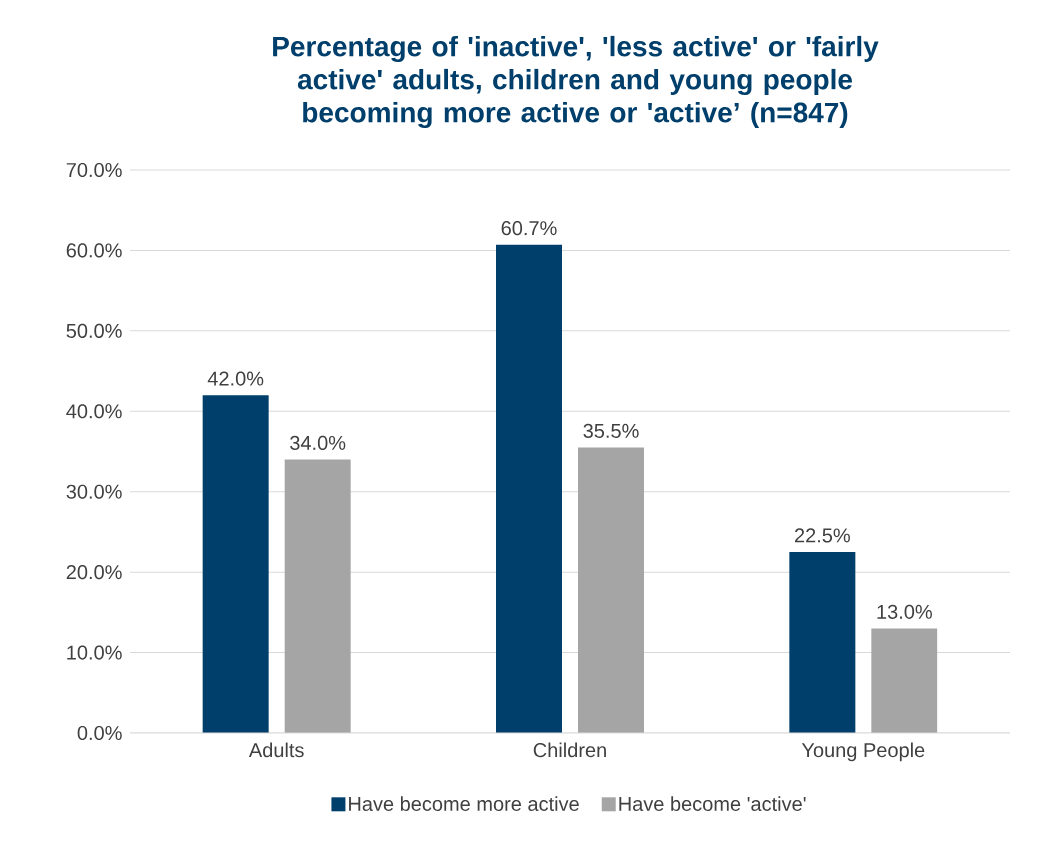 Image resolution: width=1046 pixels, height=843 pixels. What do you see at coordinates (529, 228) in the screenshot?
I see `data-label: 60.7%` at bounding box center [529, 228].